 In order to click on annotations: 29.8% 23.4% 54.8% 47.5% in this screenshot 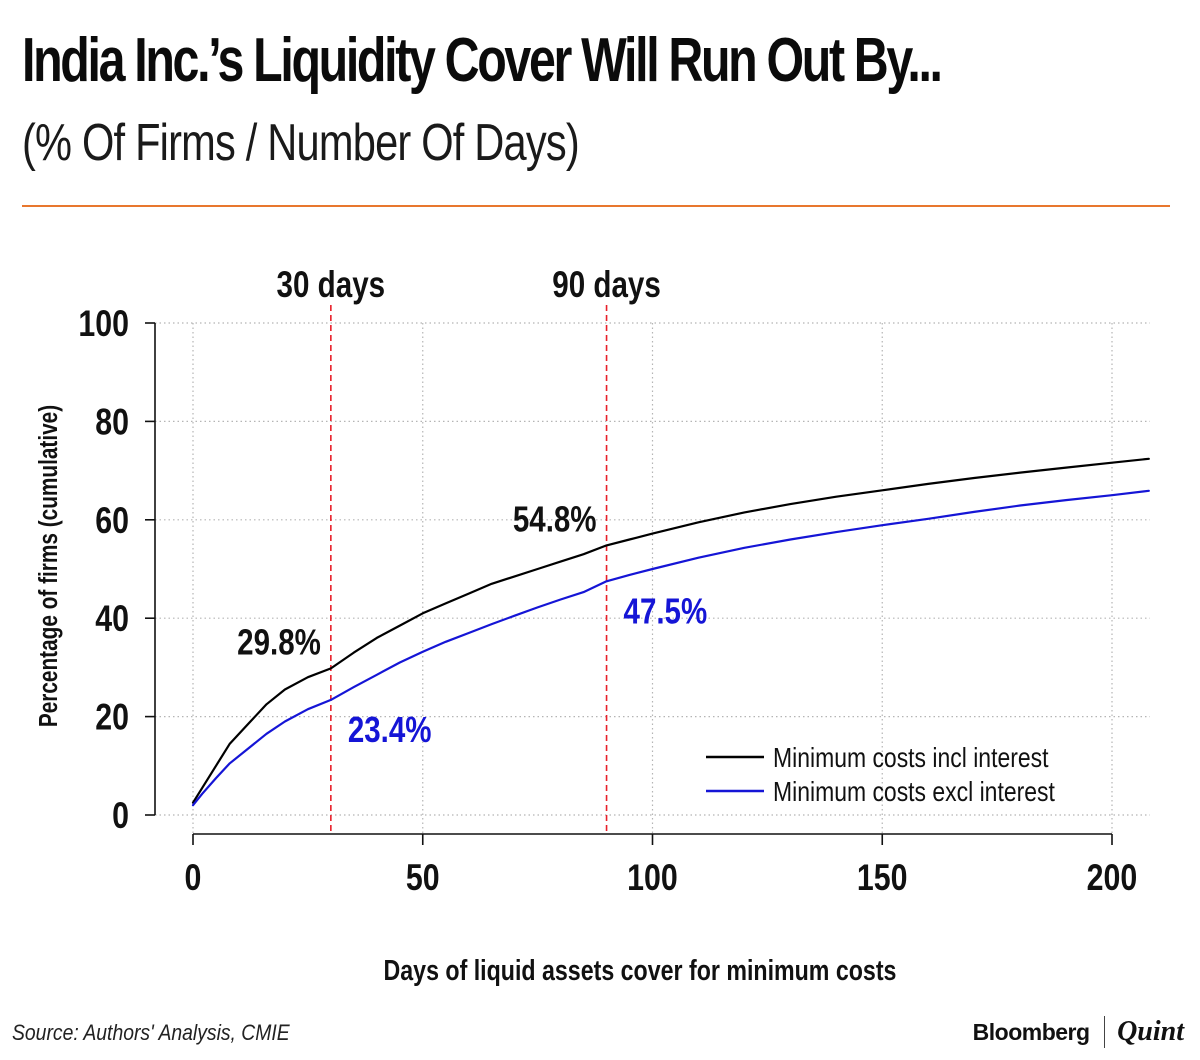, I will do `click(472, 624)`.